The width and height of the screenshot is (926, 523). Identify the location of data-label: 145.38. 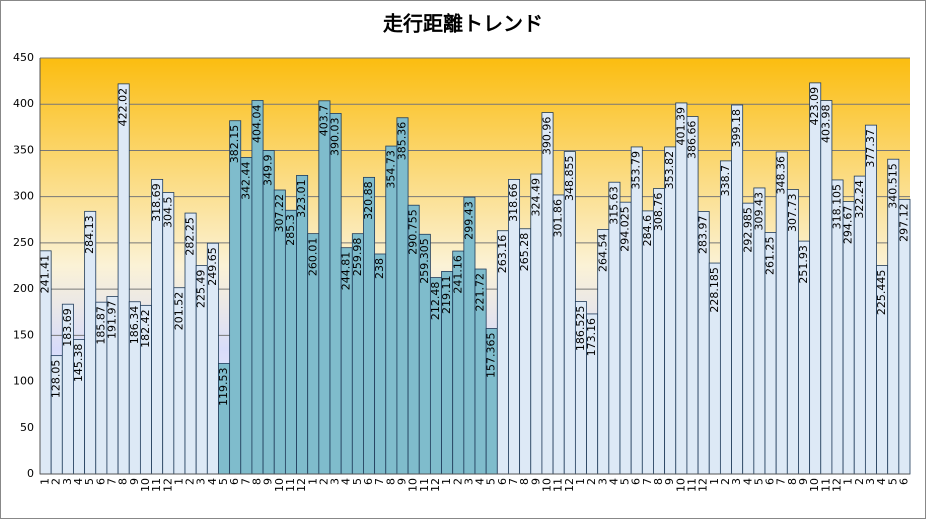
(78, 363).